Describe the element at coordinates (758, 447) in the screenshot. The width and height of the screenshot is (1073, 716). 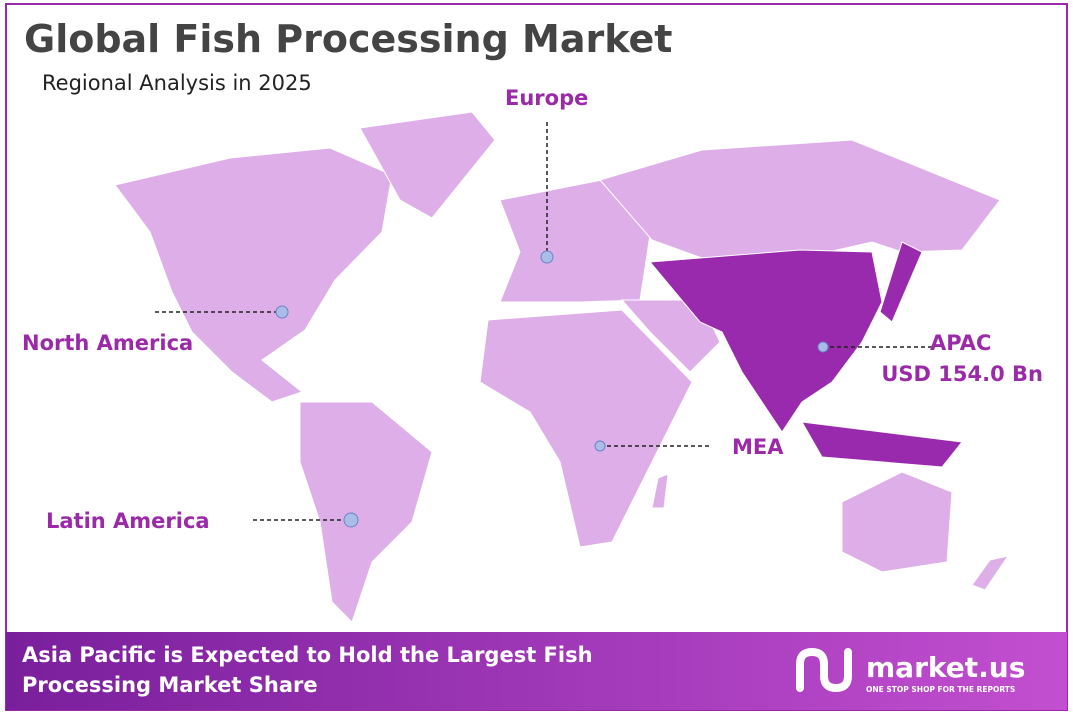
I see `region-label: MEA` at that location.